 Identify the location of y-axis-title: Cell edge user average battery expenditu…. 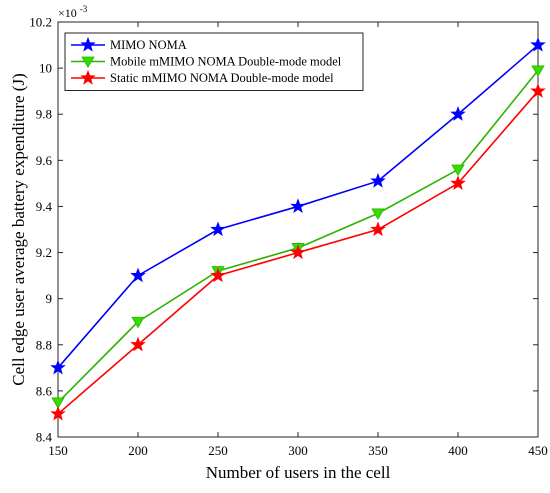
(18, 229).